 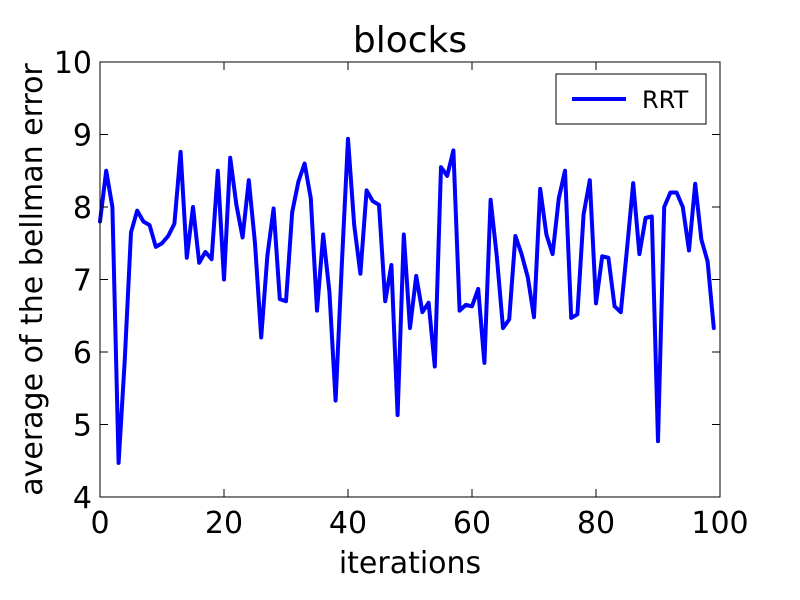 I want to click on legend-label-rrt: RRT, so click(x=665, y=100).